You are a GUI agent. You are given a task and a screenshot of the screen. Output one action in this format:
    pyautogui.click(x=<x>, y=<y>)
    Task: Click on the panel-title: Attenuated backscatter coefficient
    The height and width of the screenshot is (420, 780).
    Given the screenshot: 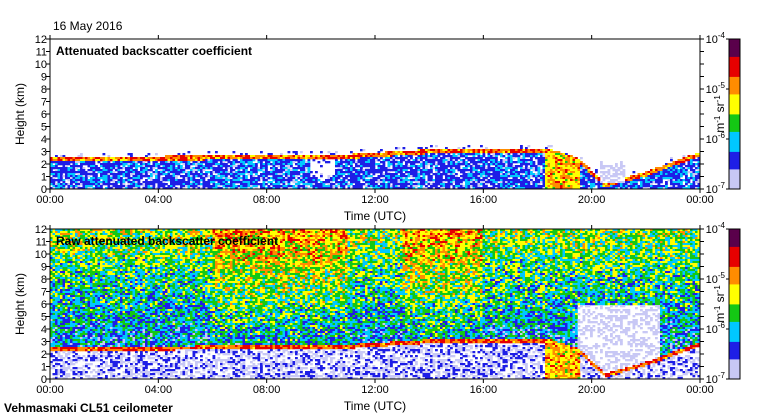 What is the action you would take?
    pyautogui.click(x=154, y=51)
    